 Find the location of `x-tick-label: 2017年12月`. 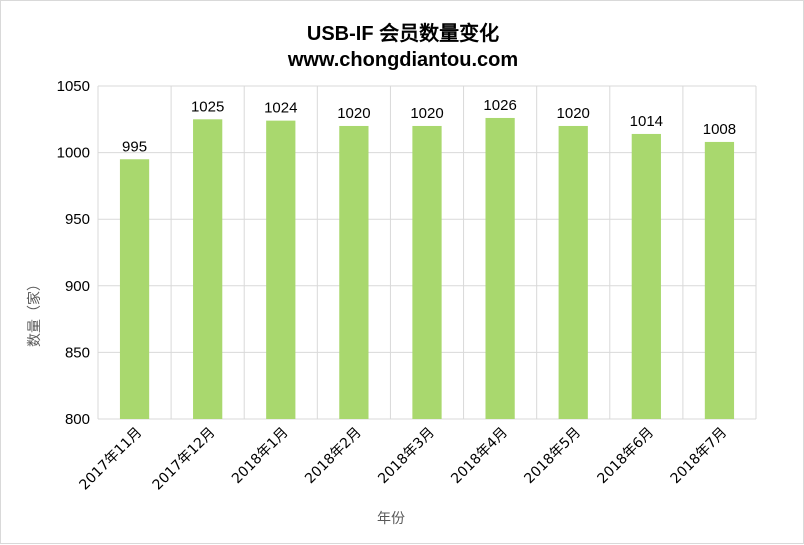

x-tick-label: 2017年12月 is located at coordinates (184, 459).